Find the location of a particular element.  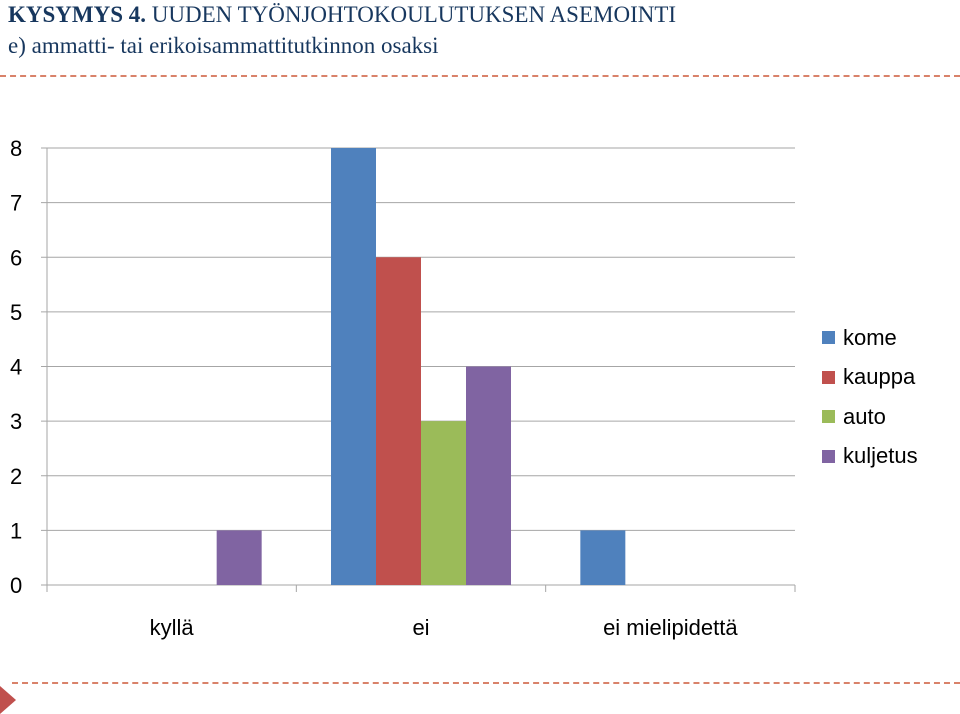

x-category-label: ei is located at coordinates (420, 627).